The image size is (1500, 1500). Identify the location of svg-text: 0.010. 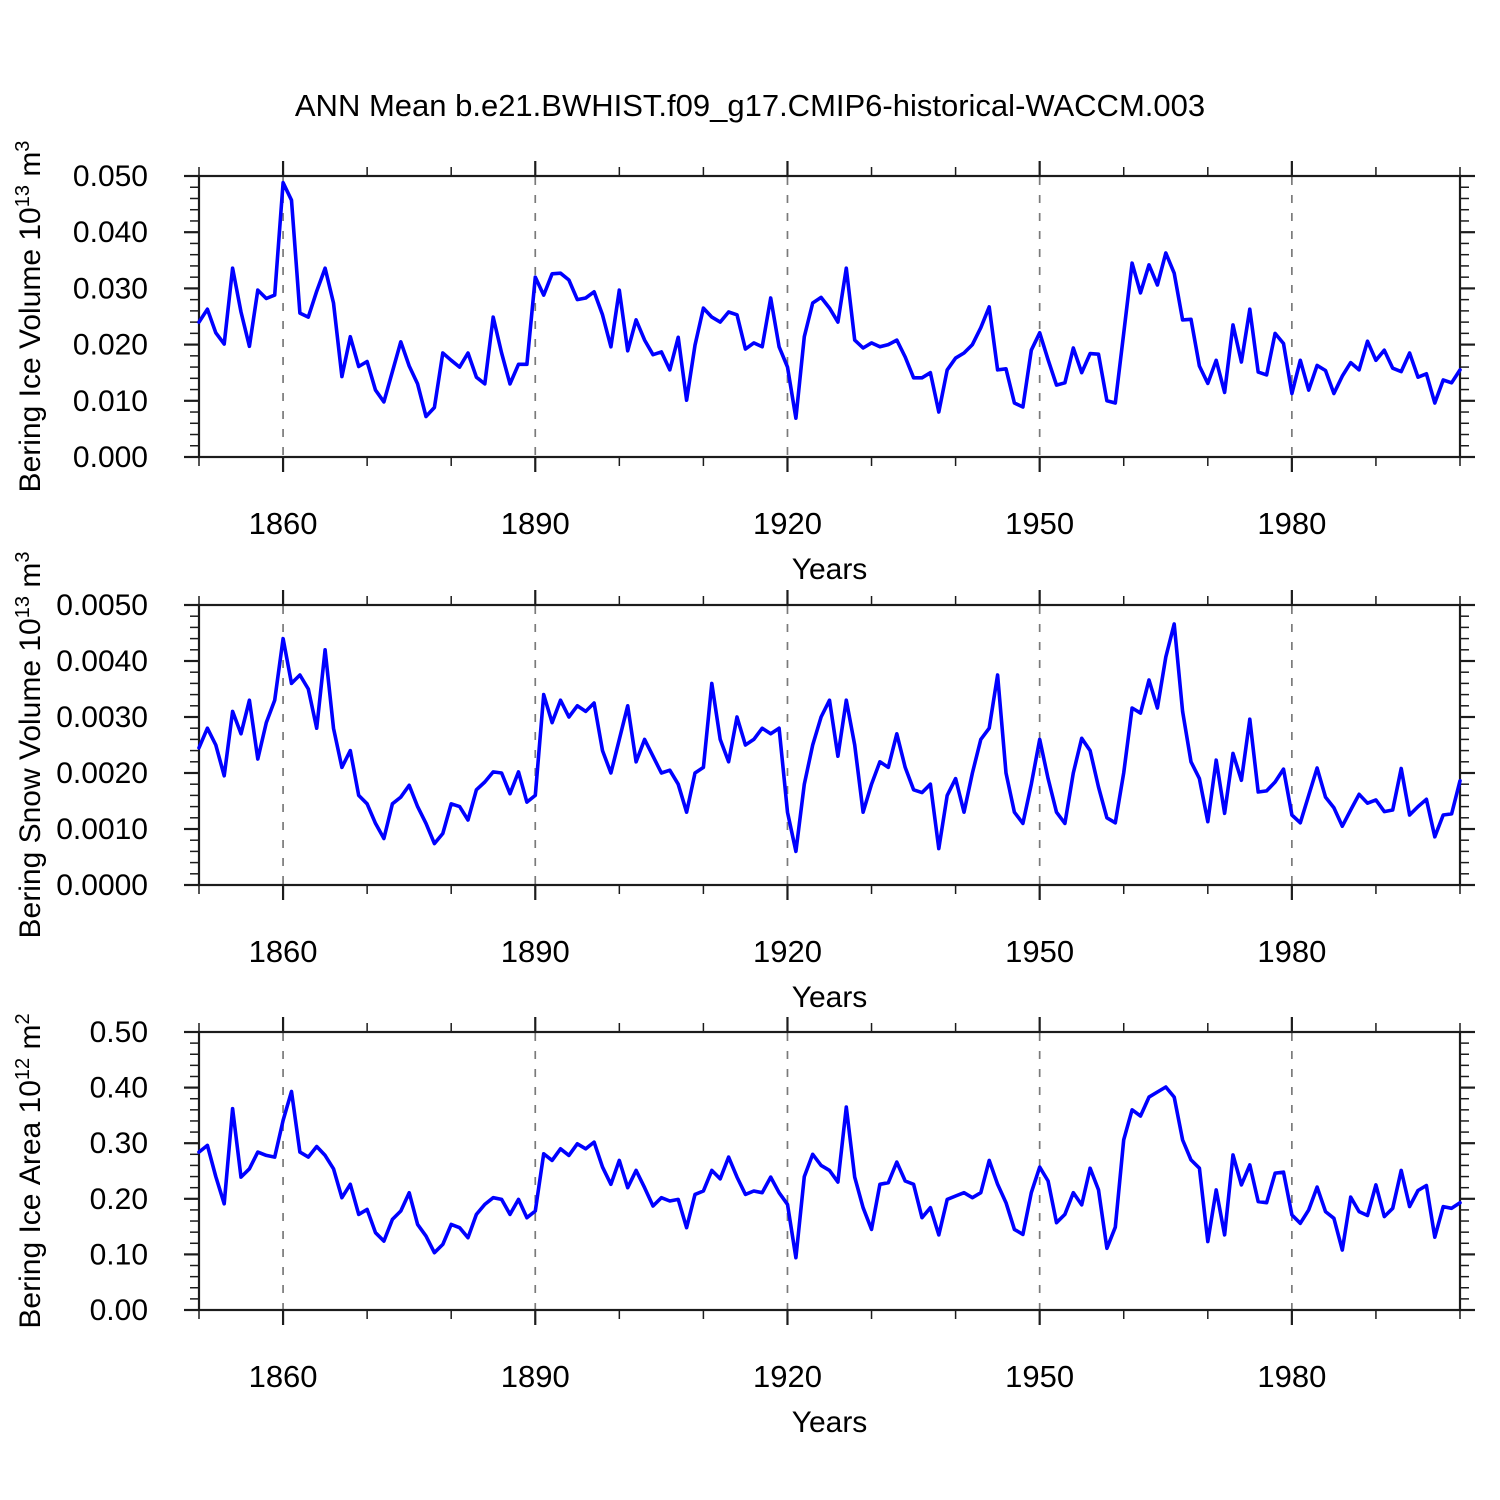
(110, 401).